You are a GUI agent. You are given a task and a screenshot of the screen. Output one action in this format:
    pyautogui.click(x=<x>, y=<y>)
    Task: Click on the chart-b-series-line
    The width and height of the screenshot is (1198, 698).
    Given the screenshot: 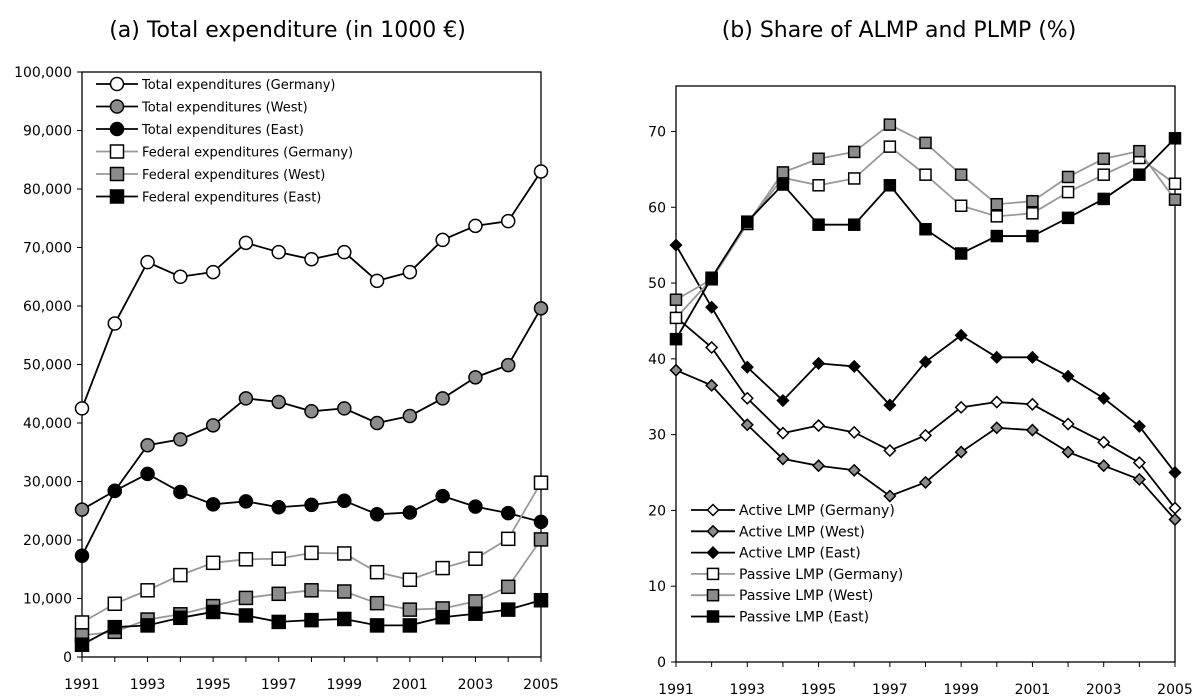 What is the action you would take?
    pyautogui.click(x=925, y=238)
    